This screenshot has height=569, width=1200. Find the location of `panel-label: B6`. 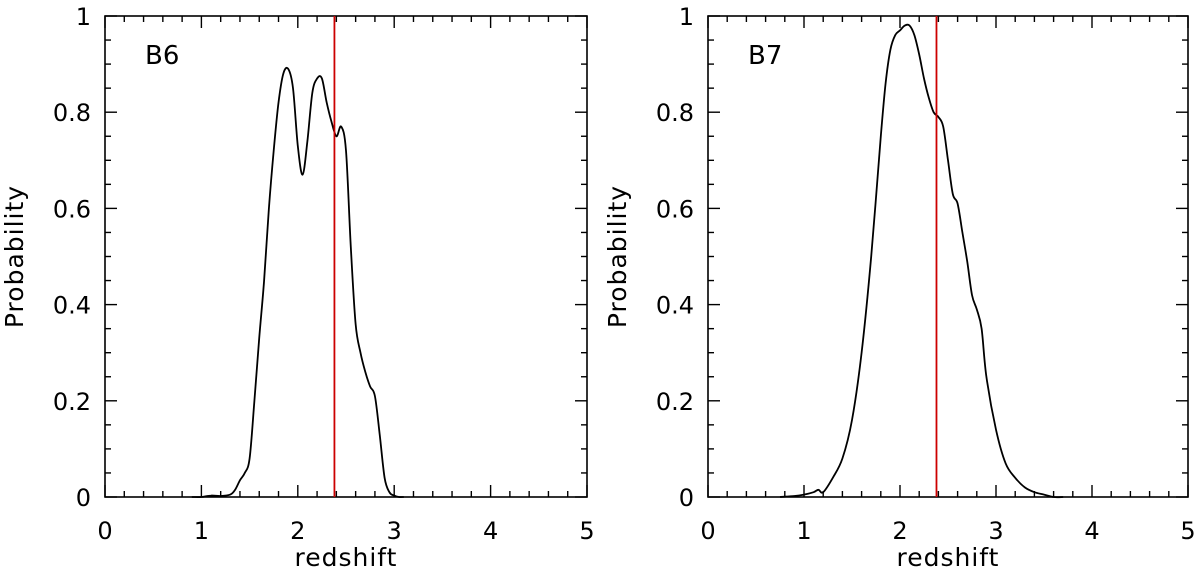

panel-label: B6 is located at coordinates (162, 56).